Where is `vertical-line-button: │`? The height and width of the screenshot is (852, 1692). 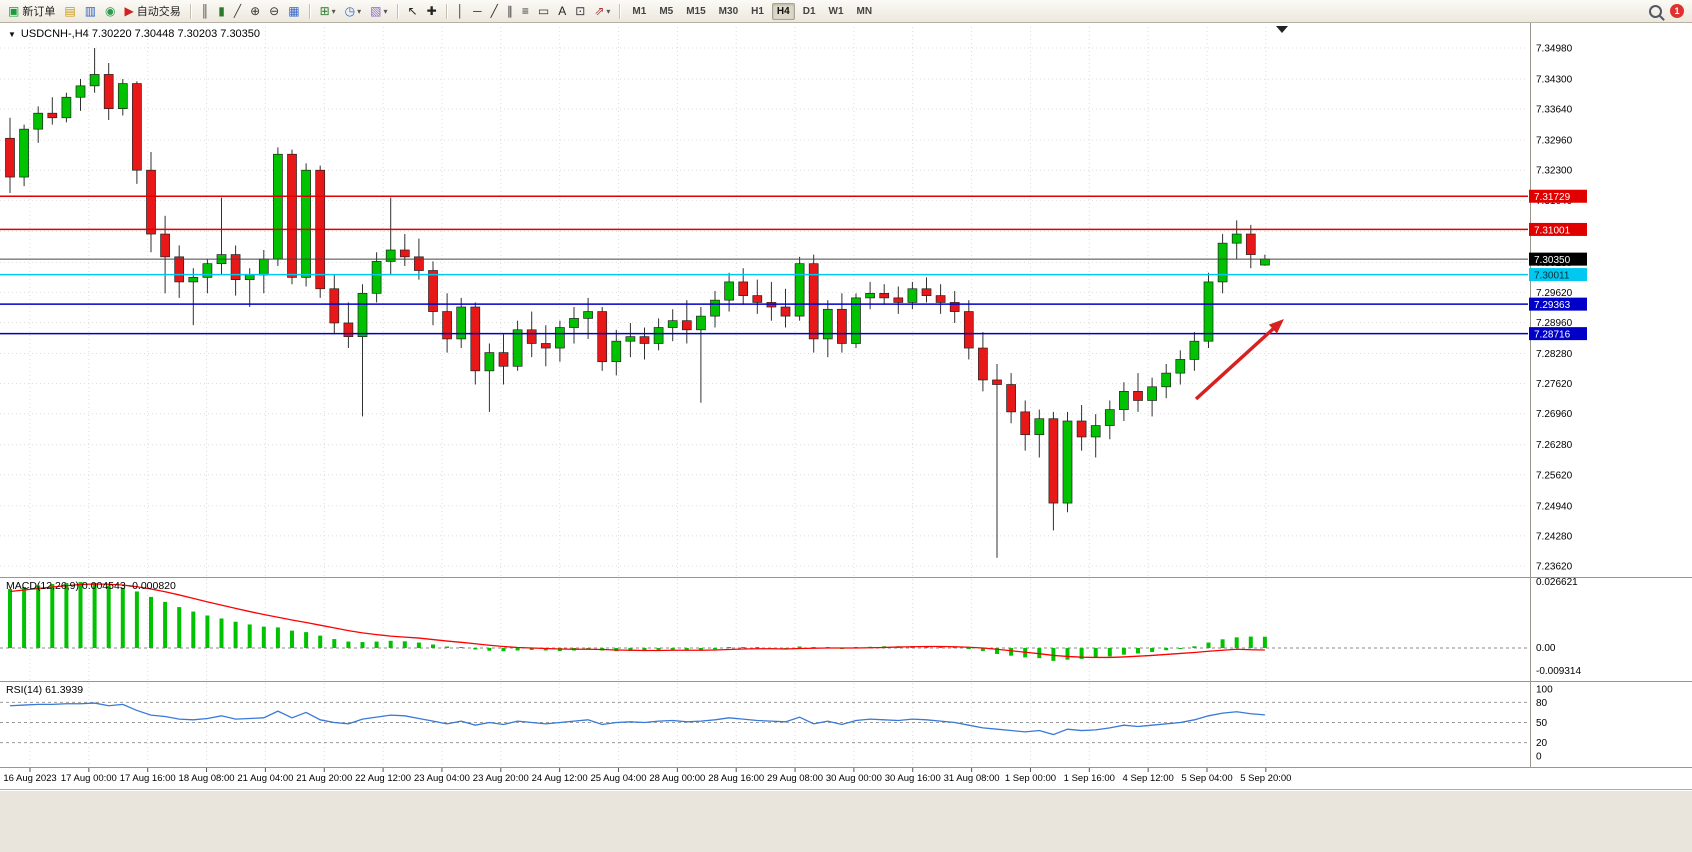
vertical-line-button: │ is located at coordinates (461, 11).